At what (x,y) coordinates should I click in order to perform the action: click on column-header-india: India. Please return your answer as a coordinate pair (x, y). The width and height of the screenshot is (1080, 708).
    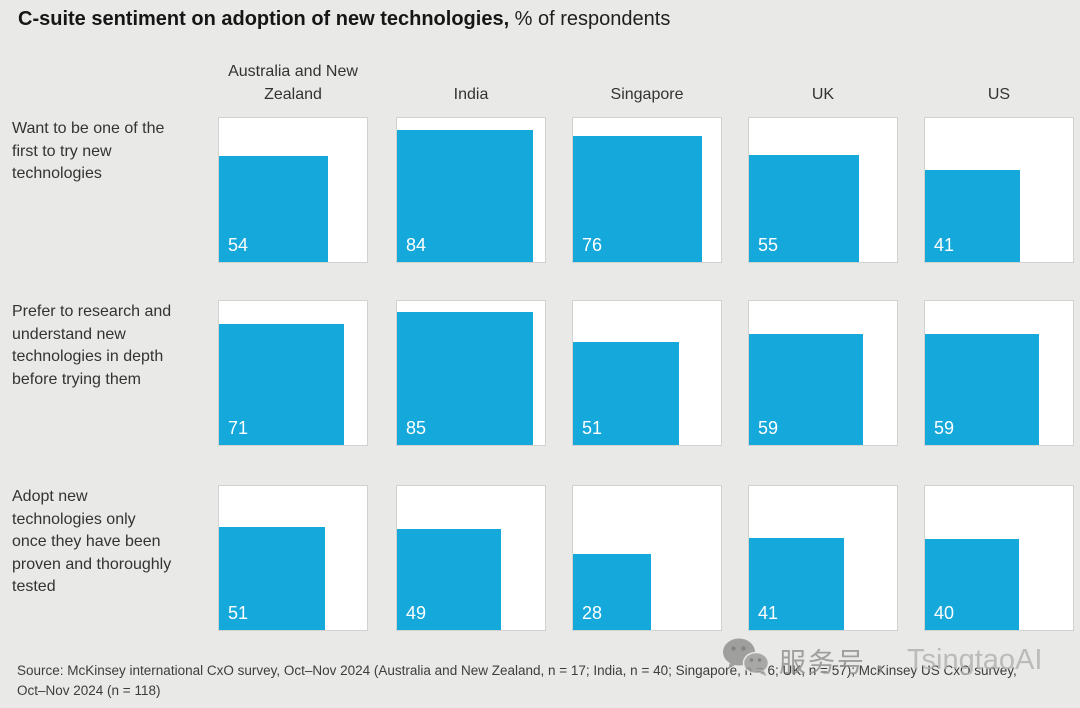
    Looking at the image, I should click on (471, 94).